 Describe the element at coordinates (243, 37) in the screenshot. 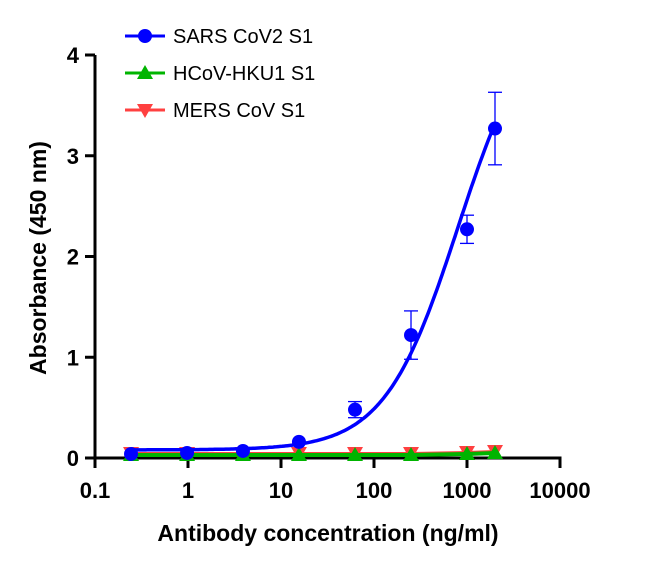

I see `legend-label: SARS CoV2 S1` at that location.